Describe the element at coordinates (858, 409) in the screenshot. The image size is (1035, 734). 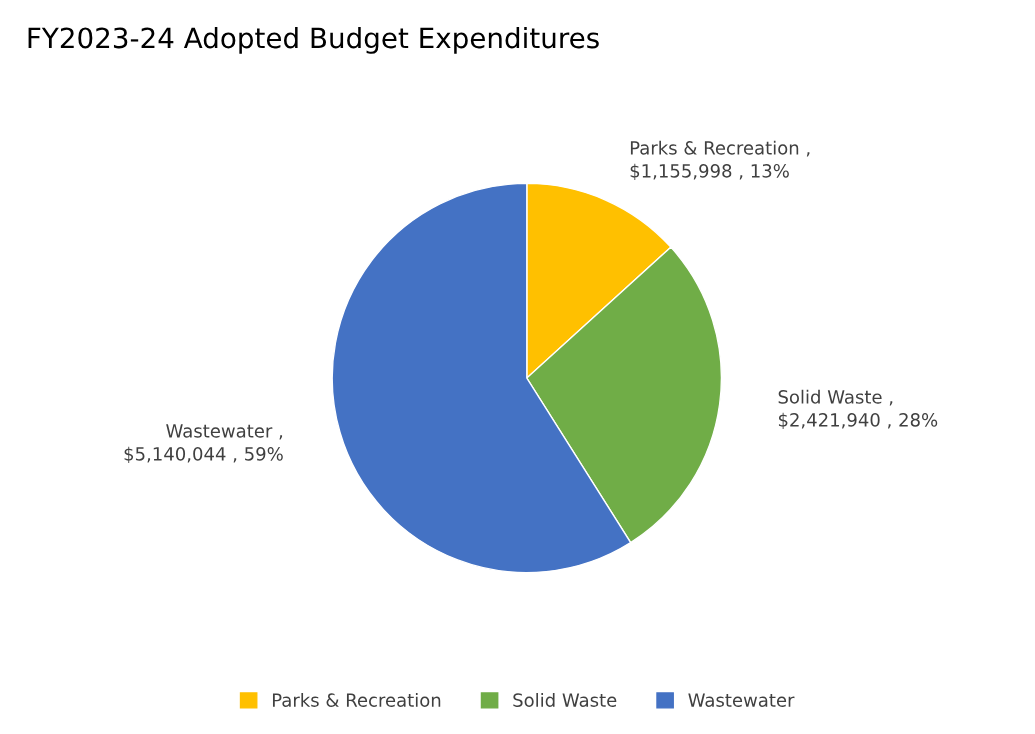
I see `data-label: Solid Waste , $2,421,940 , 28%` at that location.